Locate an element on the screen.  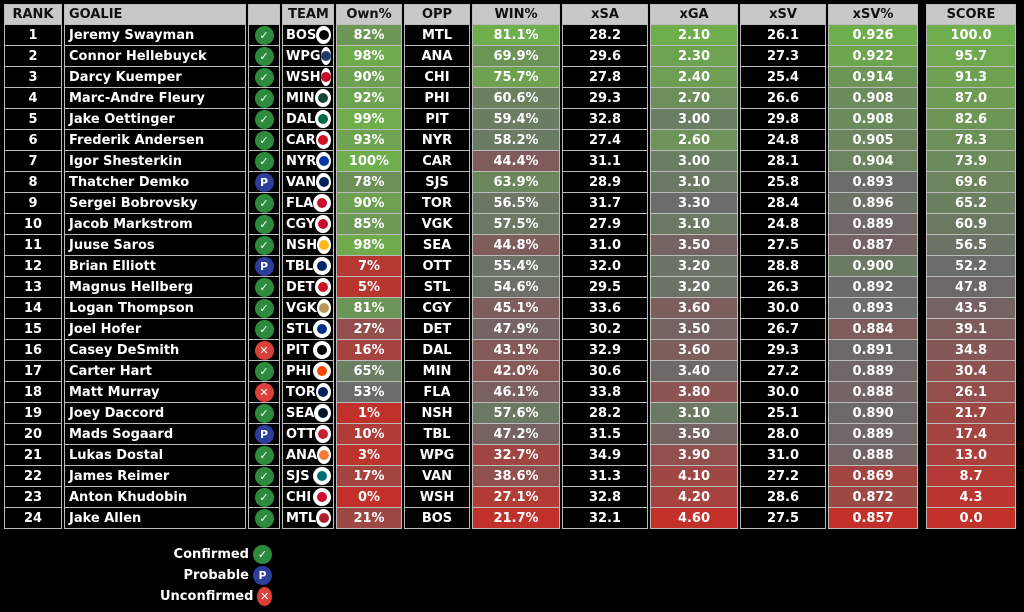
legend-item-probable: Probable P is located at coordinates (216, 575).